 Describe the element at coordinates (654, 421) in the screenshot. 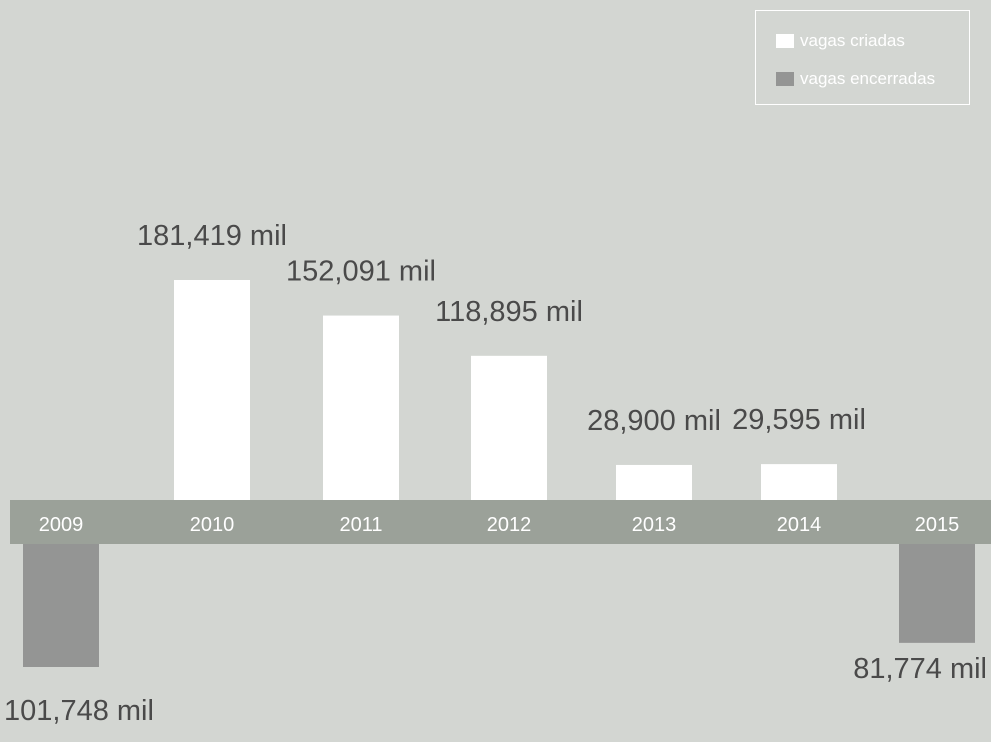

I see `value-label-2013: 28,900 mil` at that location.